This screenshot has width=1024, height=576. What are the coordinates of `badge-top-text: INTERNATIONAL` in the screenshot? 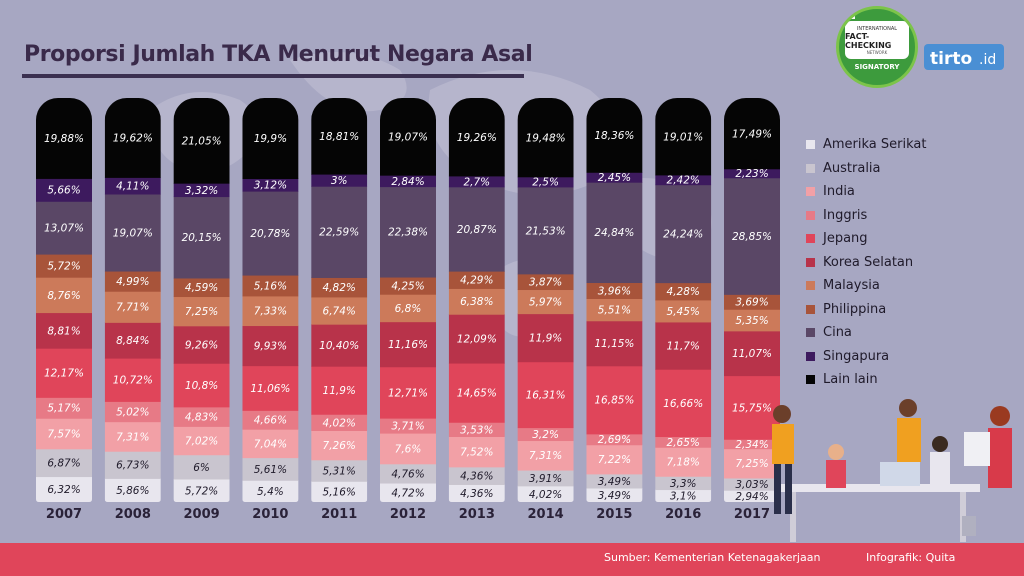 It's located at (877, 28).